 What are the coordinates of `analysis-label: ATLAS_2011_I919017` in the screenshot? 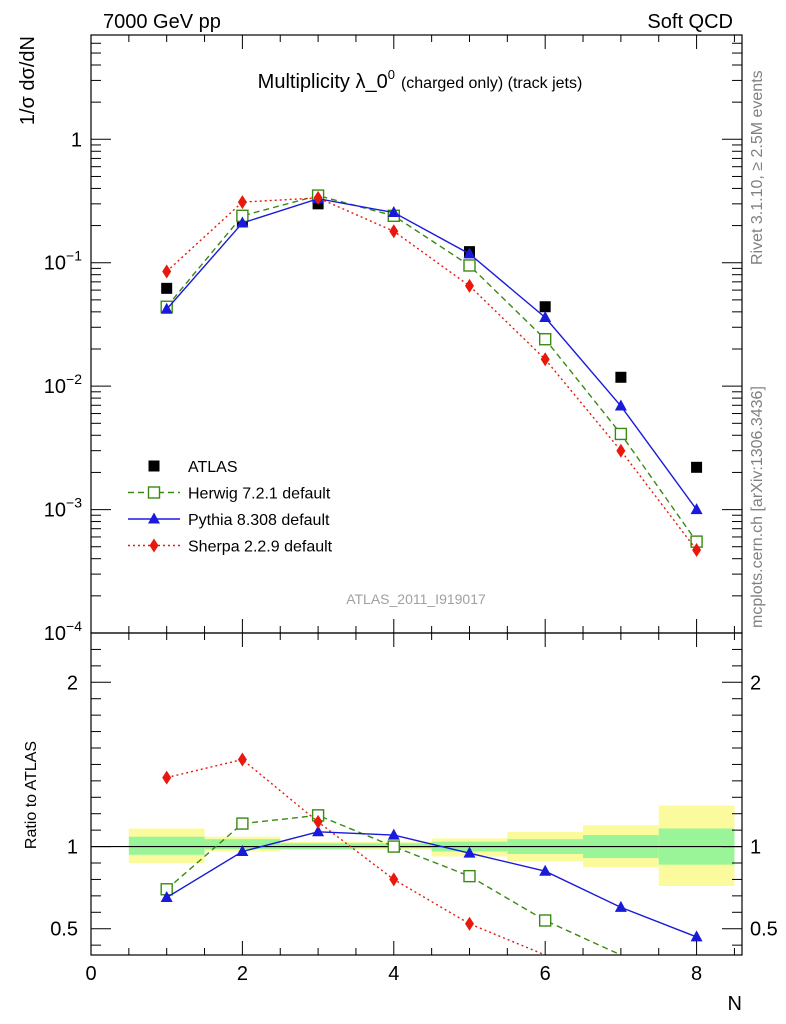 It's located at (416, 599).